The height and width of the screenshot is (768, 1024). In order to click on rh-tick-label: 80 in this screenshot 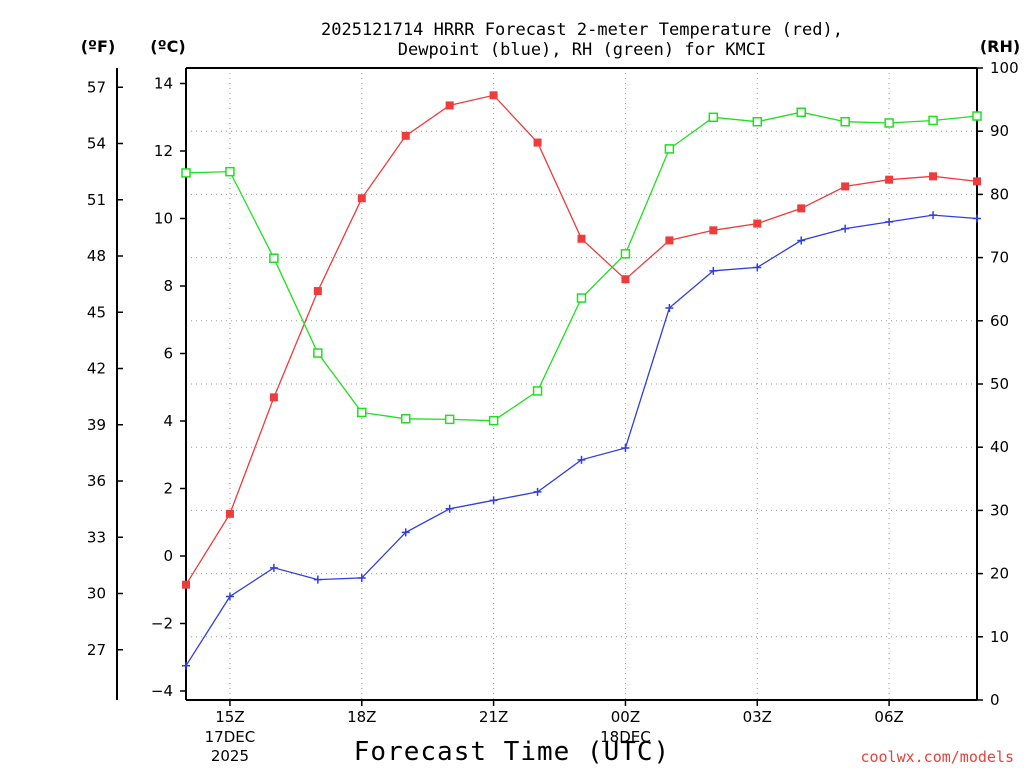, I will do `click(999, 194)`.